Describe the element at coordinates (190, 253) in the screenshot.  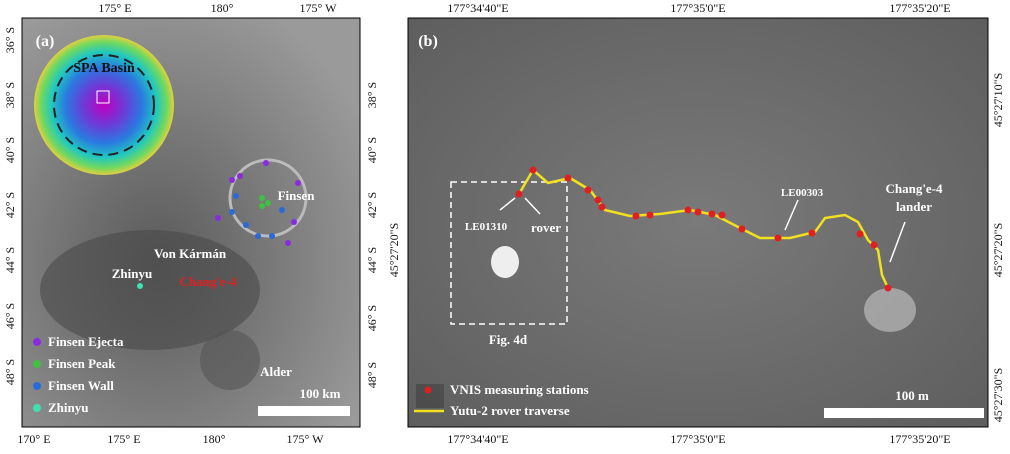
I see `place-label: Von Kármán` at that location.